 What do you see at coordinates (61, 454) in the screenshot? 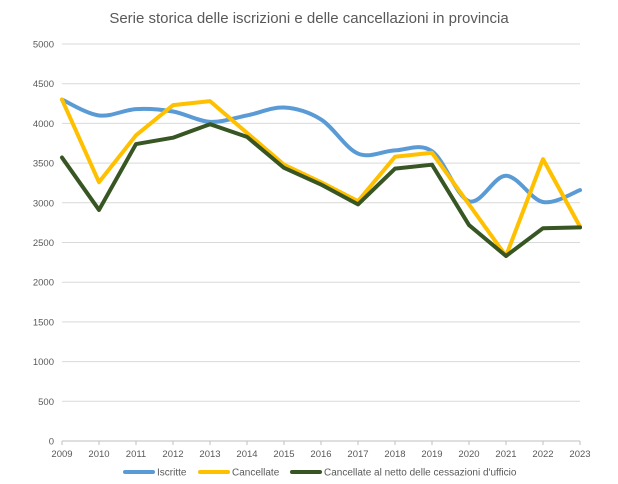
I see `x-tick-label: 2009` at bounding box center [61, 454].